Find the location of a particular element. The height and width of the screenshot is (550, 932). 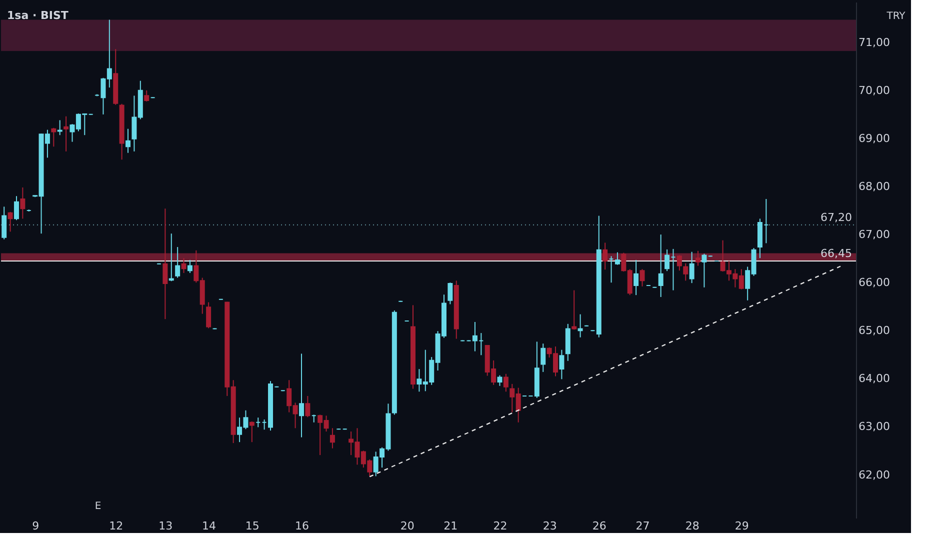

y-tick-label: 64,00 is located at coordinates (874, 379).